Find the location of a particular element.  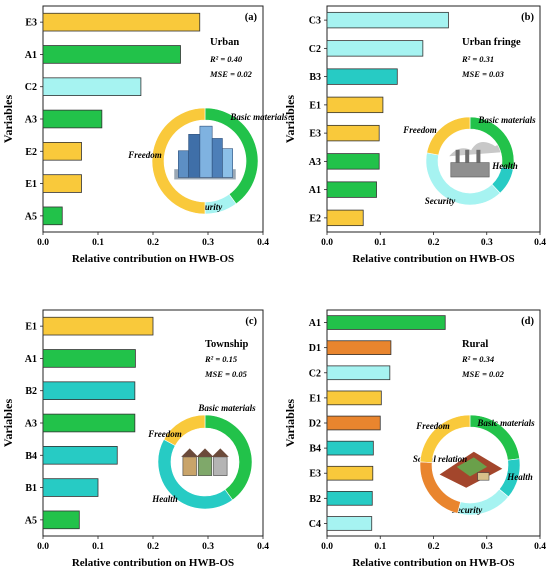

donut-chart: Basic materials Health Security Freedom is located at coordinates (469, 160).